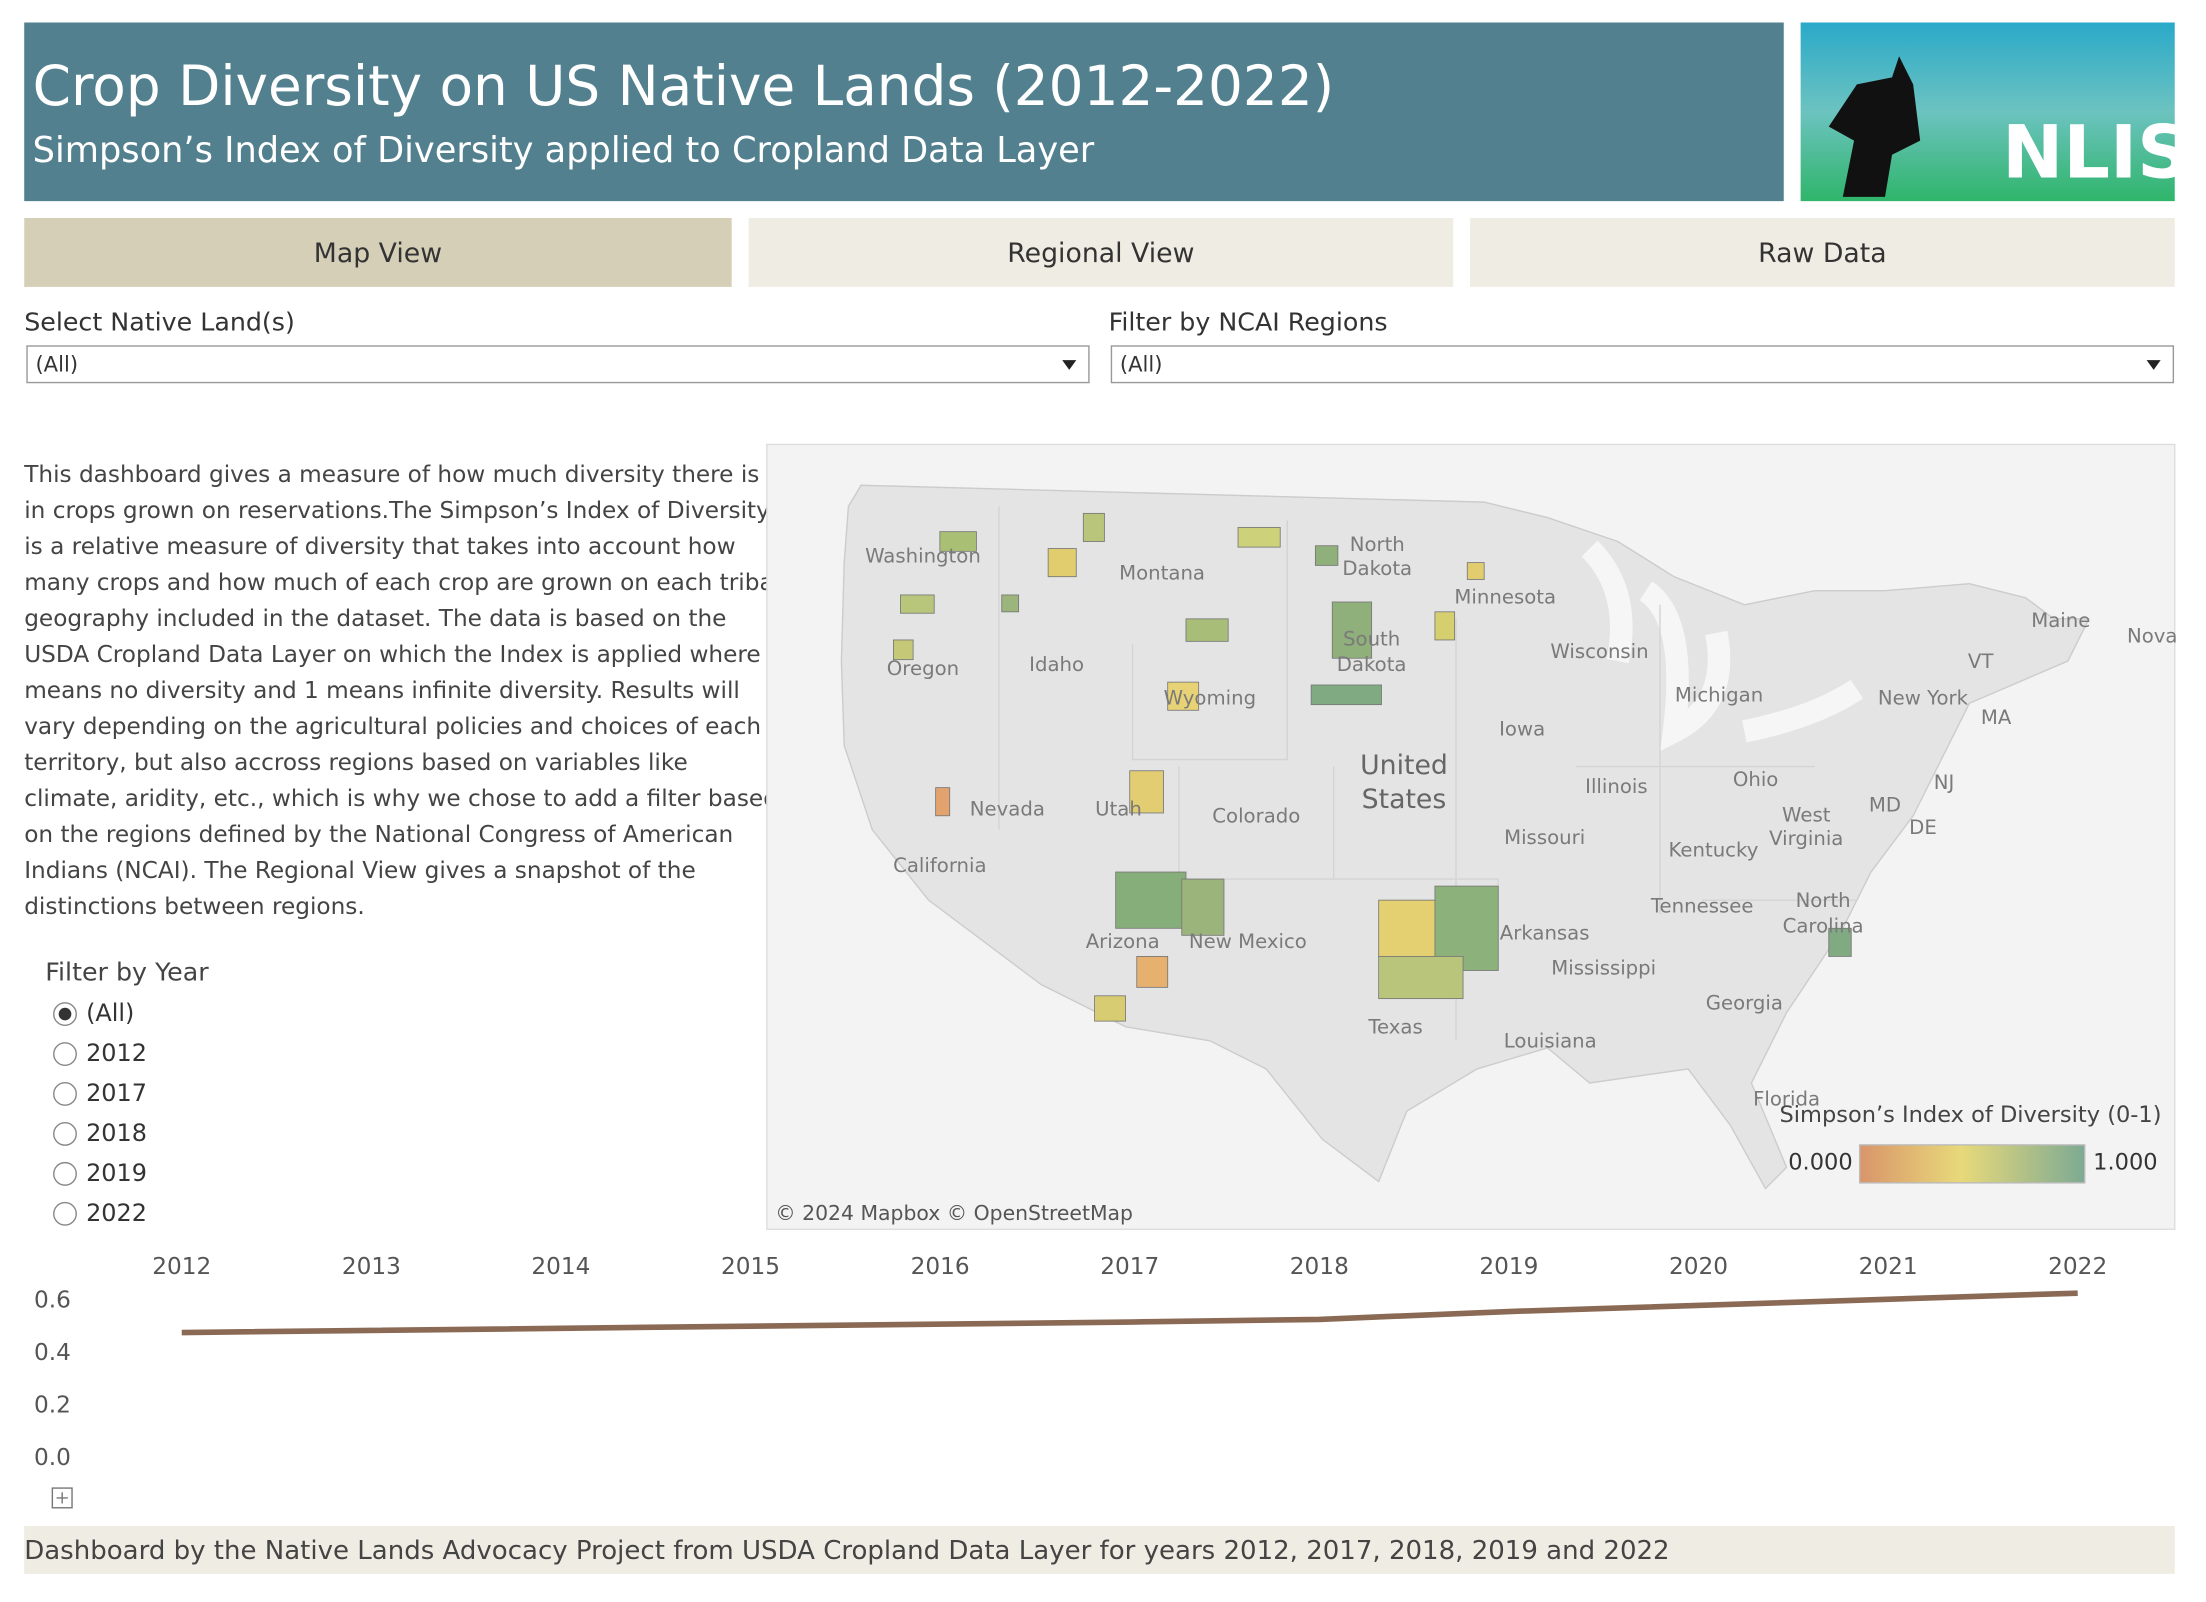 The image size is (2206, 1602). Describe the element at coordinates (1698, 1266) in the screenshot. I see `x-tick-label: 2020` at that location.